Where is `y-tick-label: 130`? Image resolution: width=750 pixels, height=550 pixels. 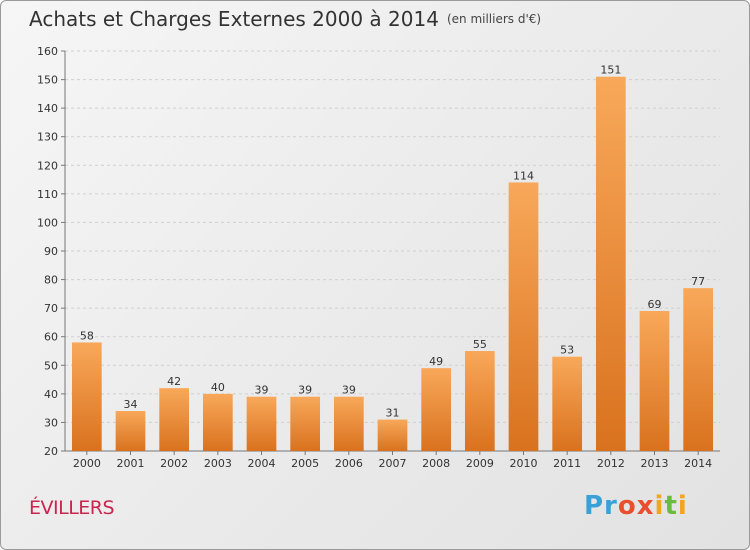
y-tick-label: 130 is located at coordinates (47, 137).